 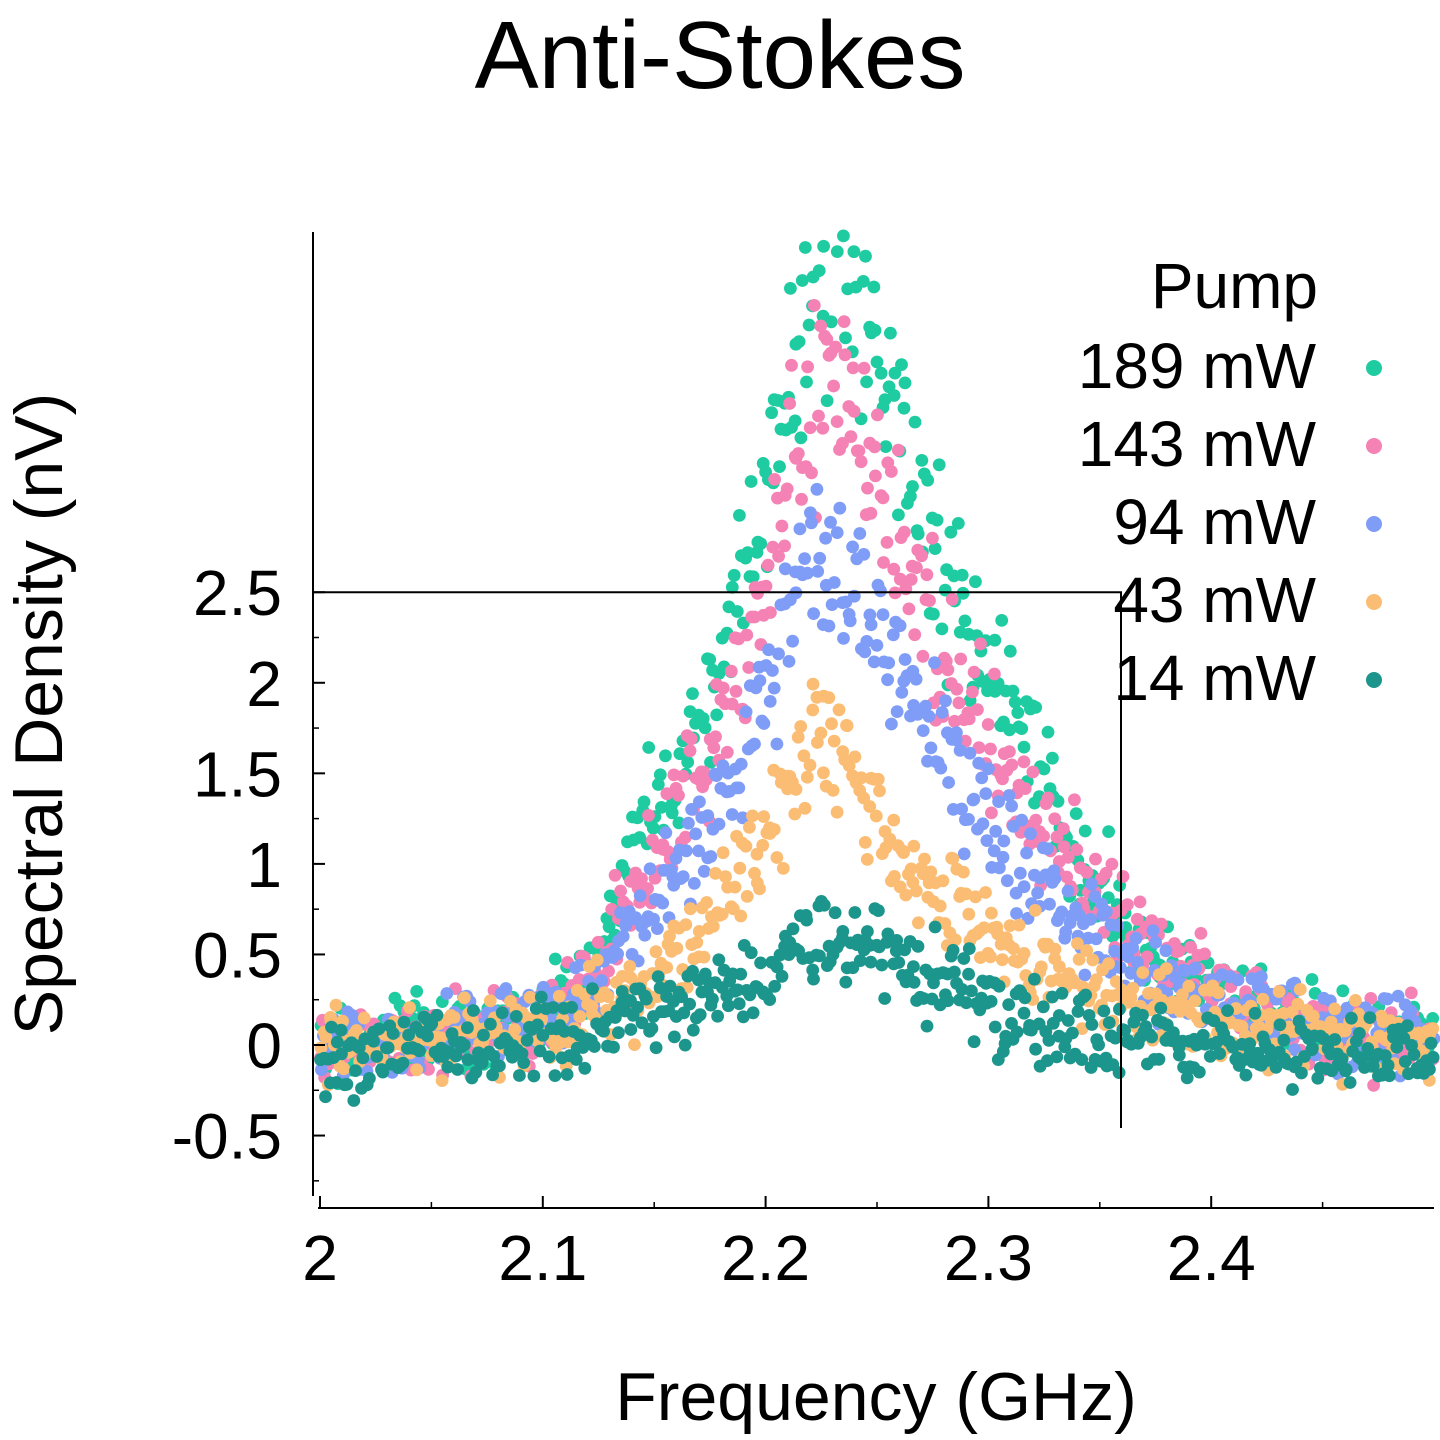 What do you see at coordinates (1214, 600) in the screenshot?
I see `legend-entry-label: 43 mW` at bounding box center [1214, 600].